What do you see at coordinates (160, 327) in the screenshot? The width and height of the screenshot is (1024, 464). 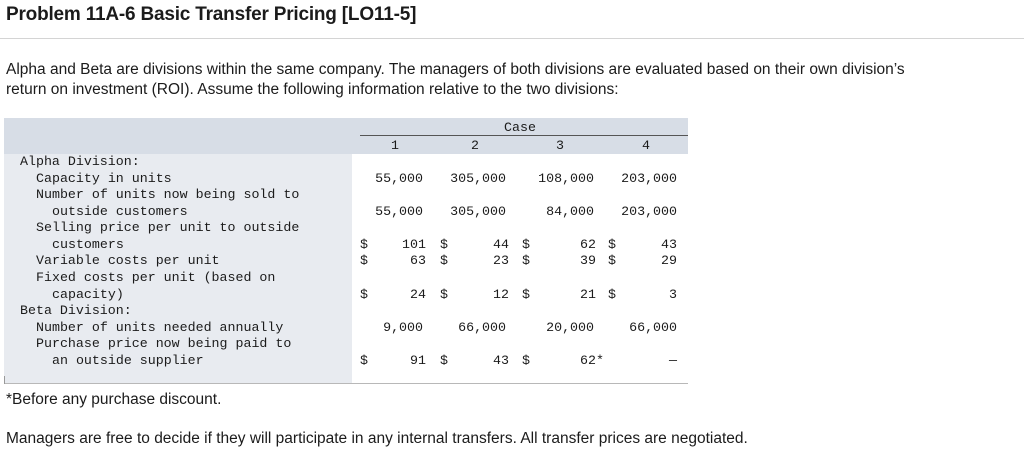 I see `units-needed-label: Number of units needed annually` at bounding box center [160, 327].